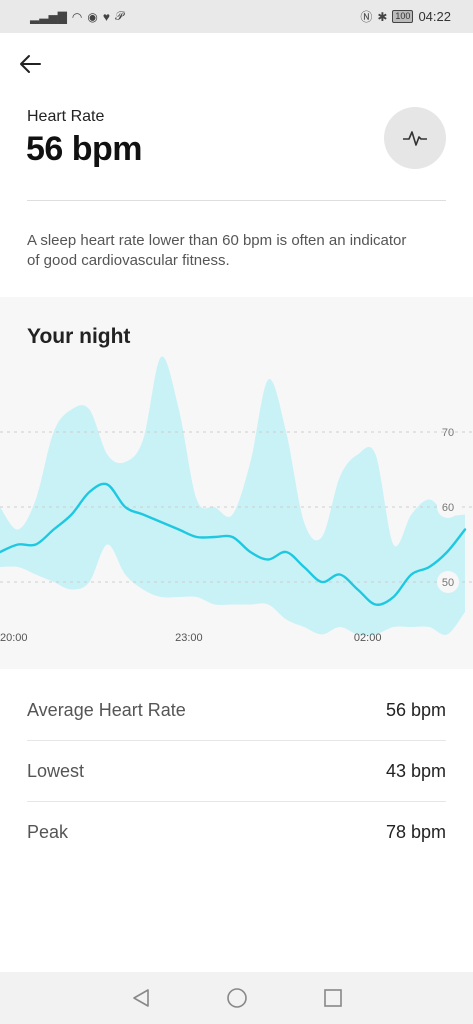  I want to click on wifi-icon: ◠, so click(77, 16).